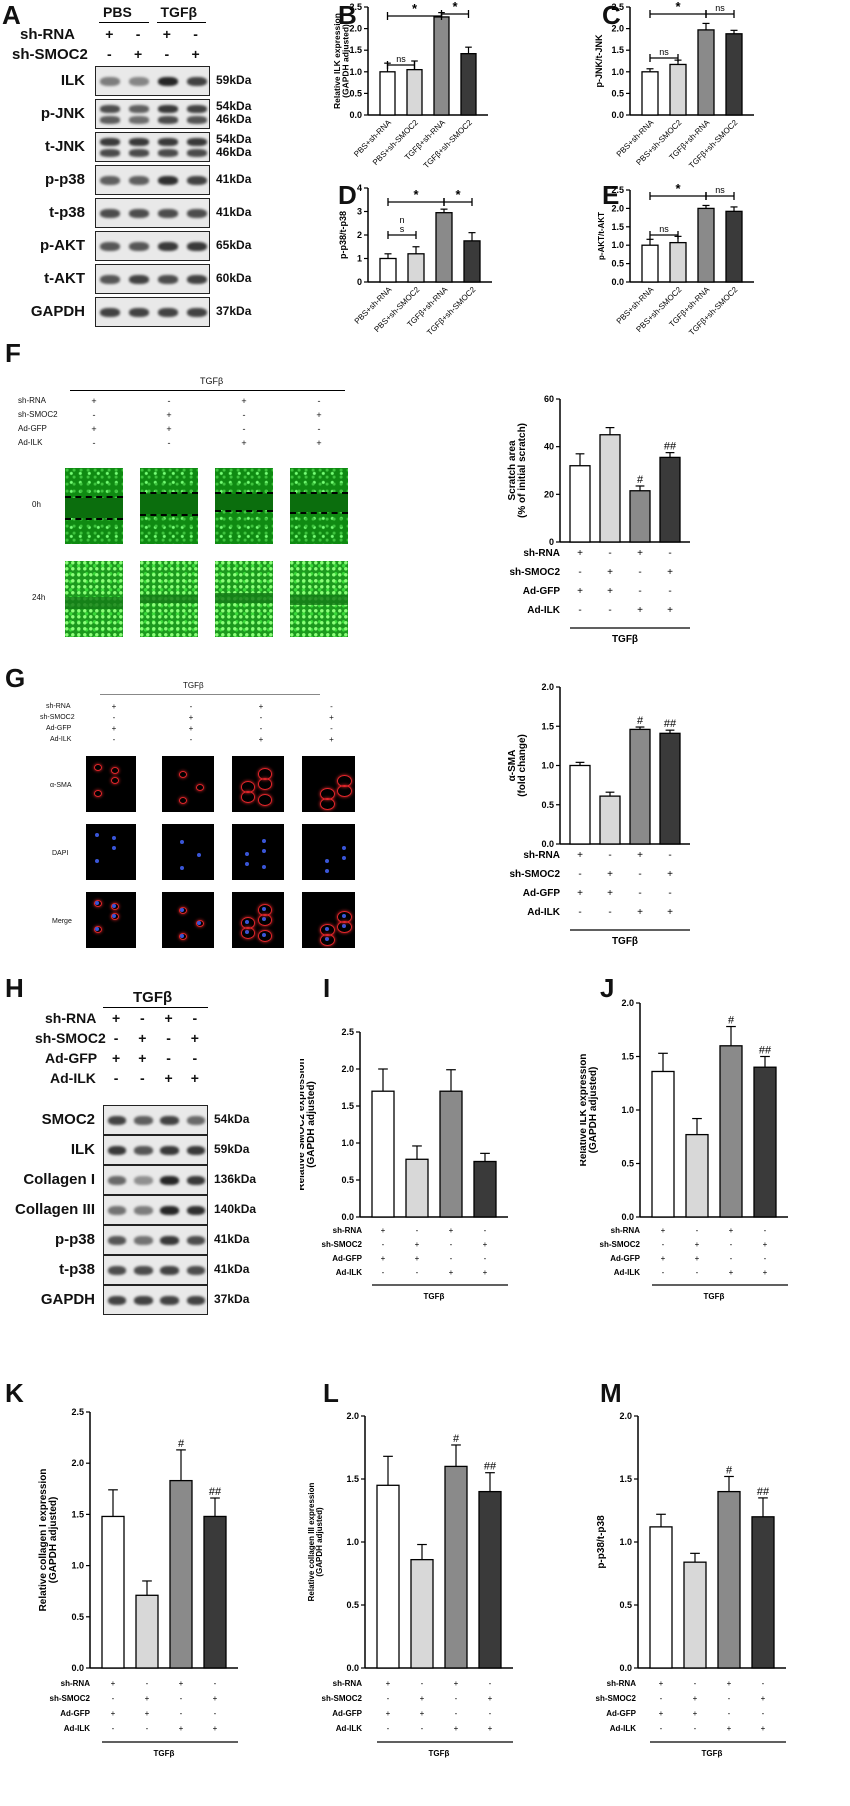 The width and height of the screenshot is (850, 1806). Describe the element at coordinates (311, 1542) in the screenshot. I see `y-axis-label: Relative collagen III expression` at that location.